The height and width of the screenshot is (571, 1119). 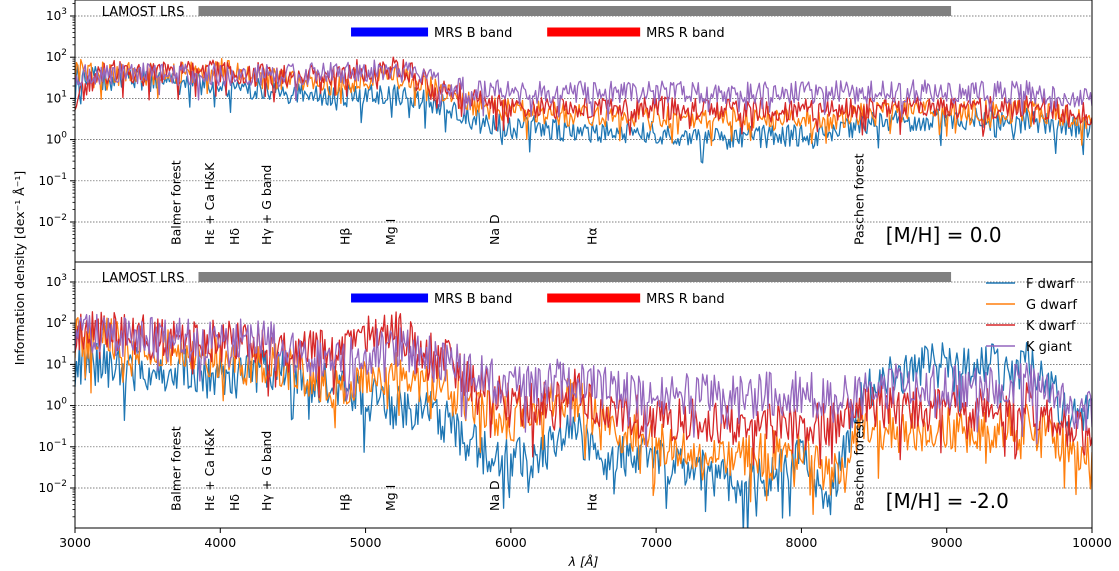 I want to click on y-axis-label: Information density [dex⁻¹ Å⁻¹], so click(x=19, y=268).